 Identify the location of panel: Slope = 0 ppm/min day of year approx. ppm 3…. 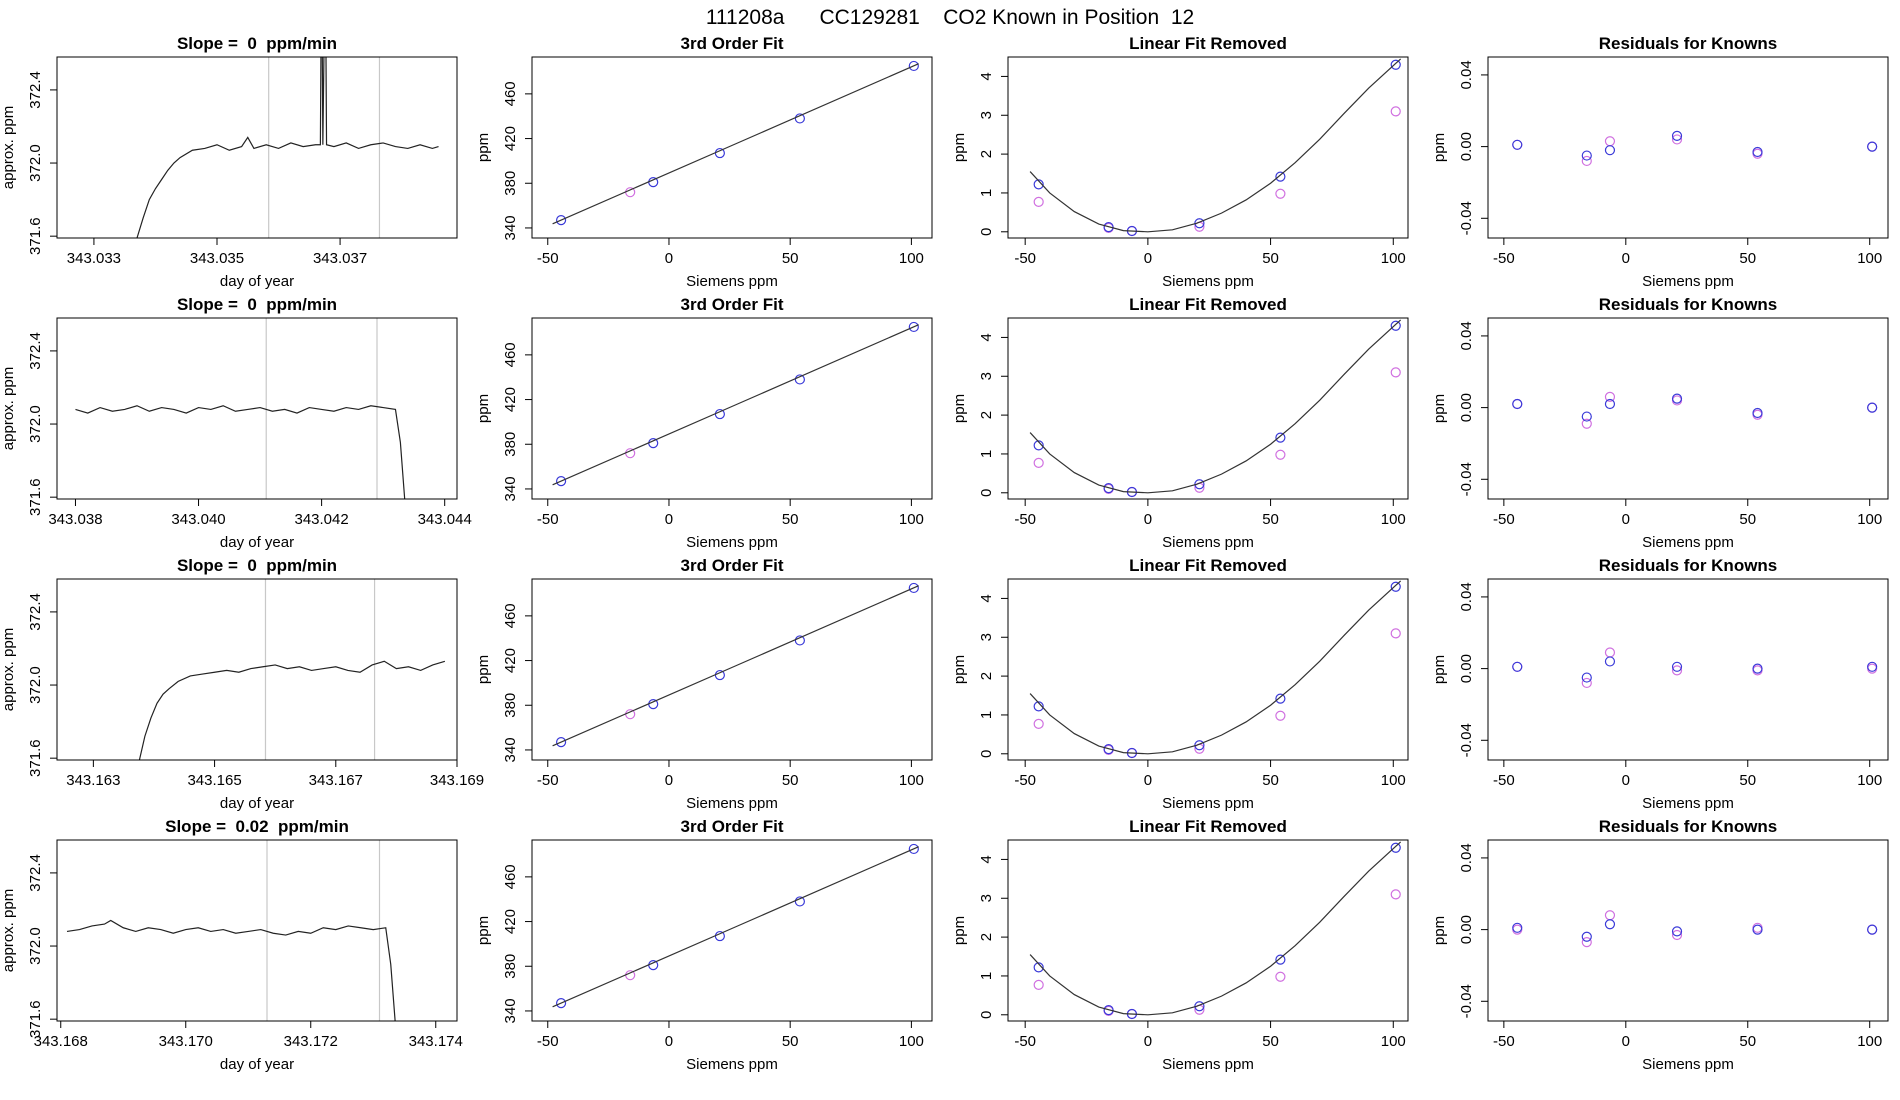
(229, 162).